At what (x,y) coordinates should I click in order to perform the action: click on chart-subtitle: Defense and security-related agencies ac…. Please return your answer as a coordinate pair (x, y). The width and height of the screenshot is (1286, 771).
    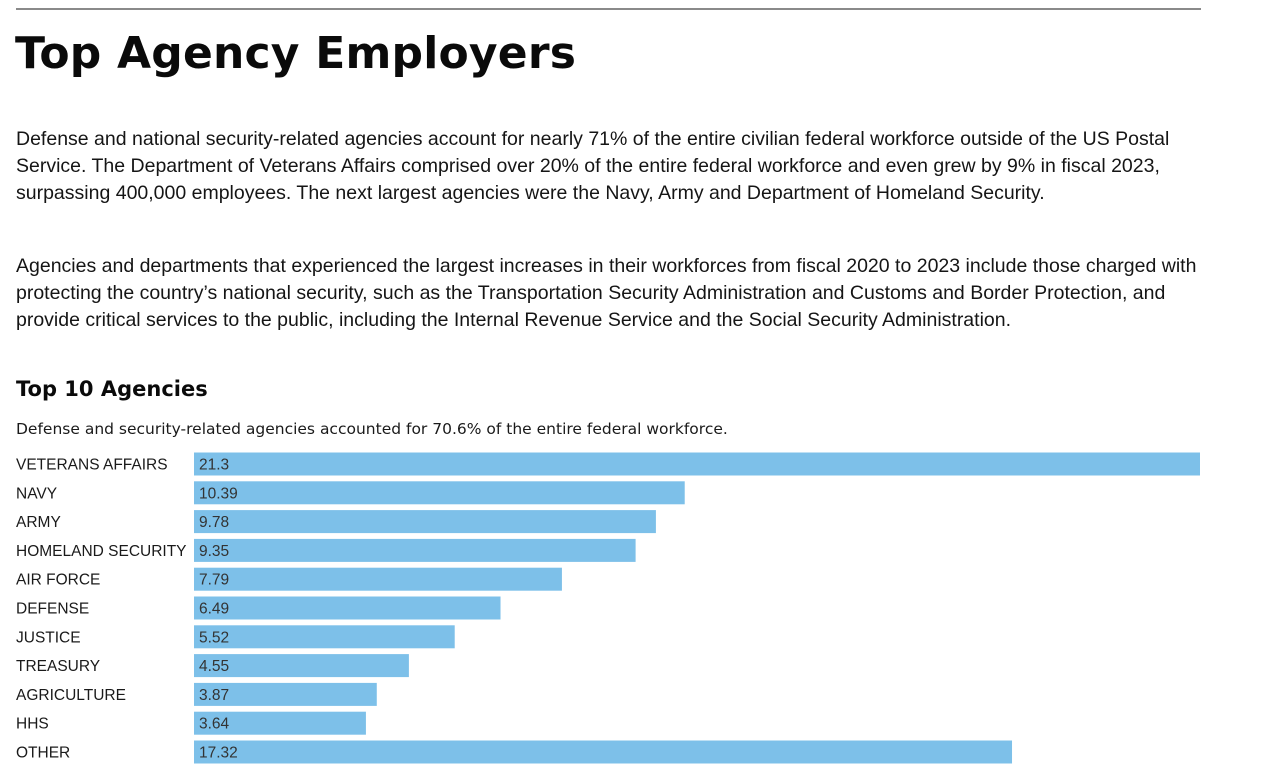
    Looking at the image, I should click on (372, 429).